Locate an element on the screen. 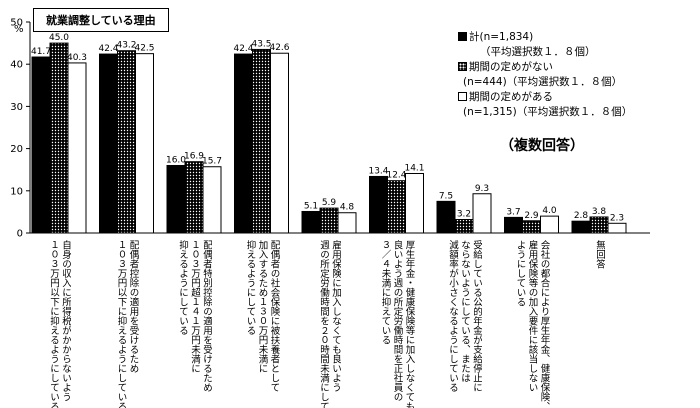 The width and height of the screenshot is (700, 408). data-label: 16.9 is located at coordinates (194, 157).